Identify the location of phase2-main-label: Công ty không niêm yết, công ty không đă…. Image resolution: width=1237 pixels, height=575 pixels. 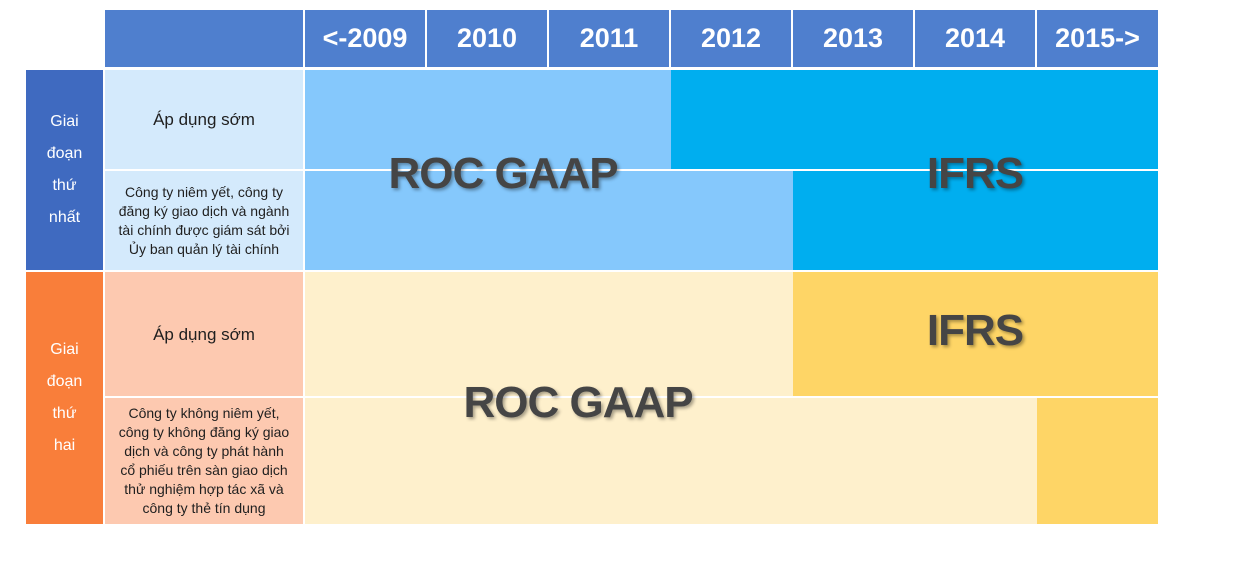
(204, 461).